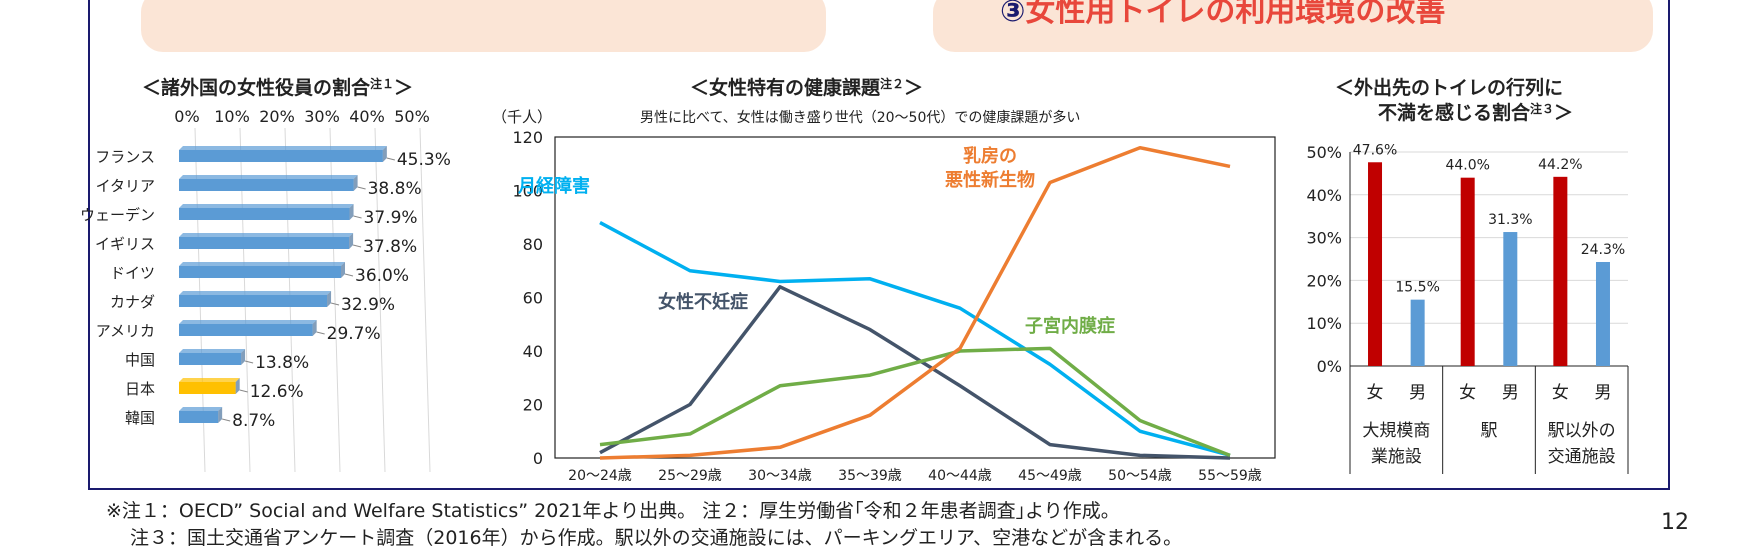 This screenshot has width=1755, height=555. What do you see at coordinates (1324, 323) in the screenshot?
I see `chart3-ytick: 10%` at bounding box center [1324, 323].